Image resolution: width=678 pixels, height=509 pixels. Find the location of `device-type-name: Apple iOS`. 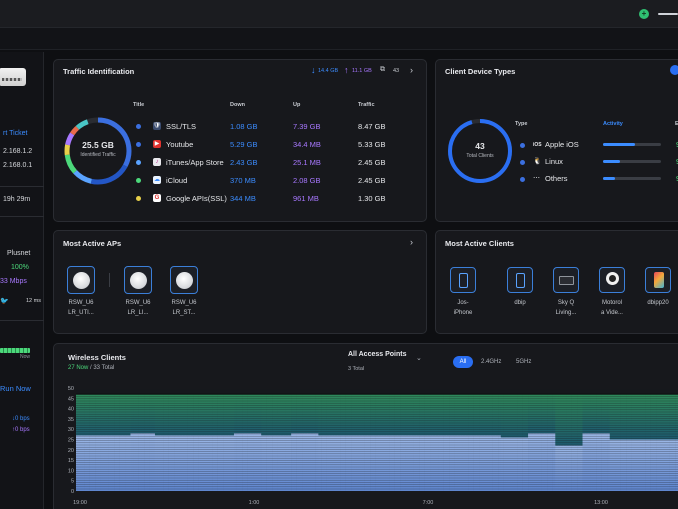

device-type-name: Apple iOS is located at coordinates (562, 144).